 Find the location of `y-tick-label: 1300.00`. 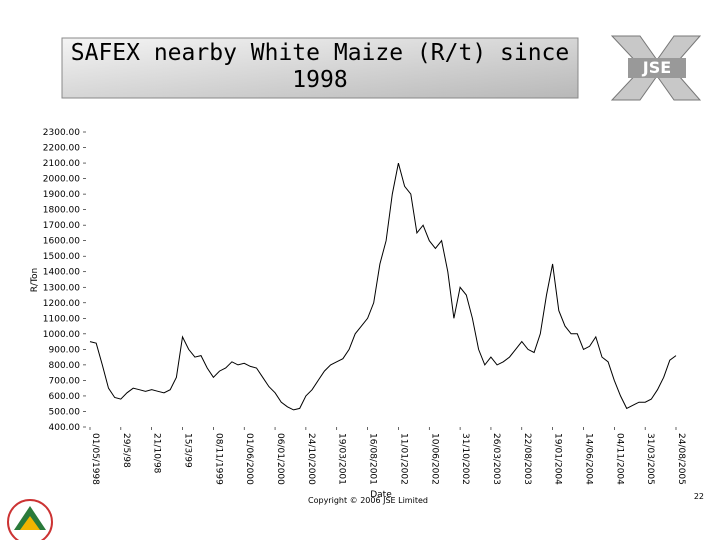

y-tick-label: 1300.00 is located at coordinates (61, 288).